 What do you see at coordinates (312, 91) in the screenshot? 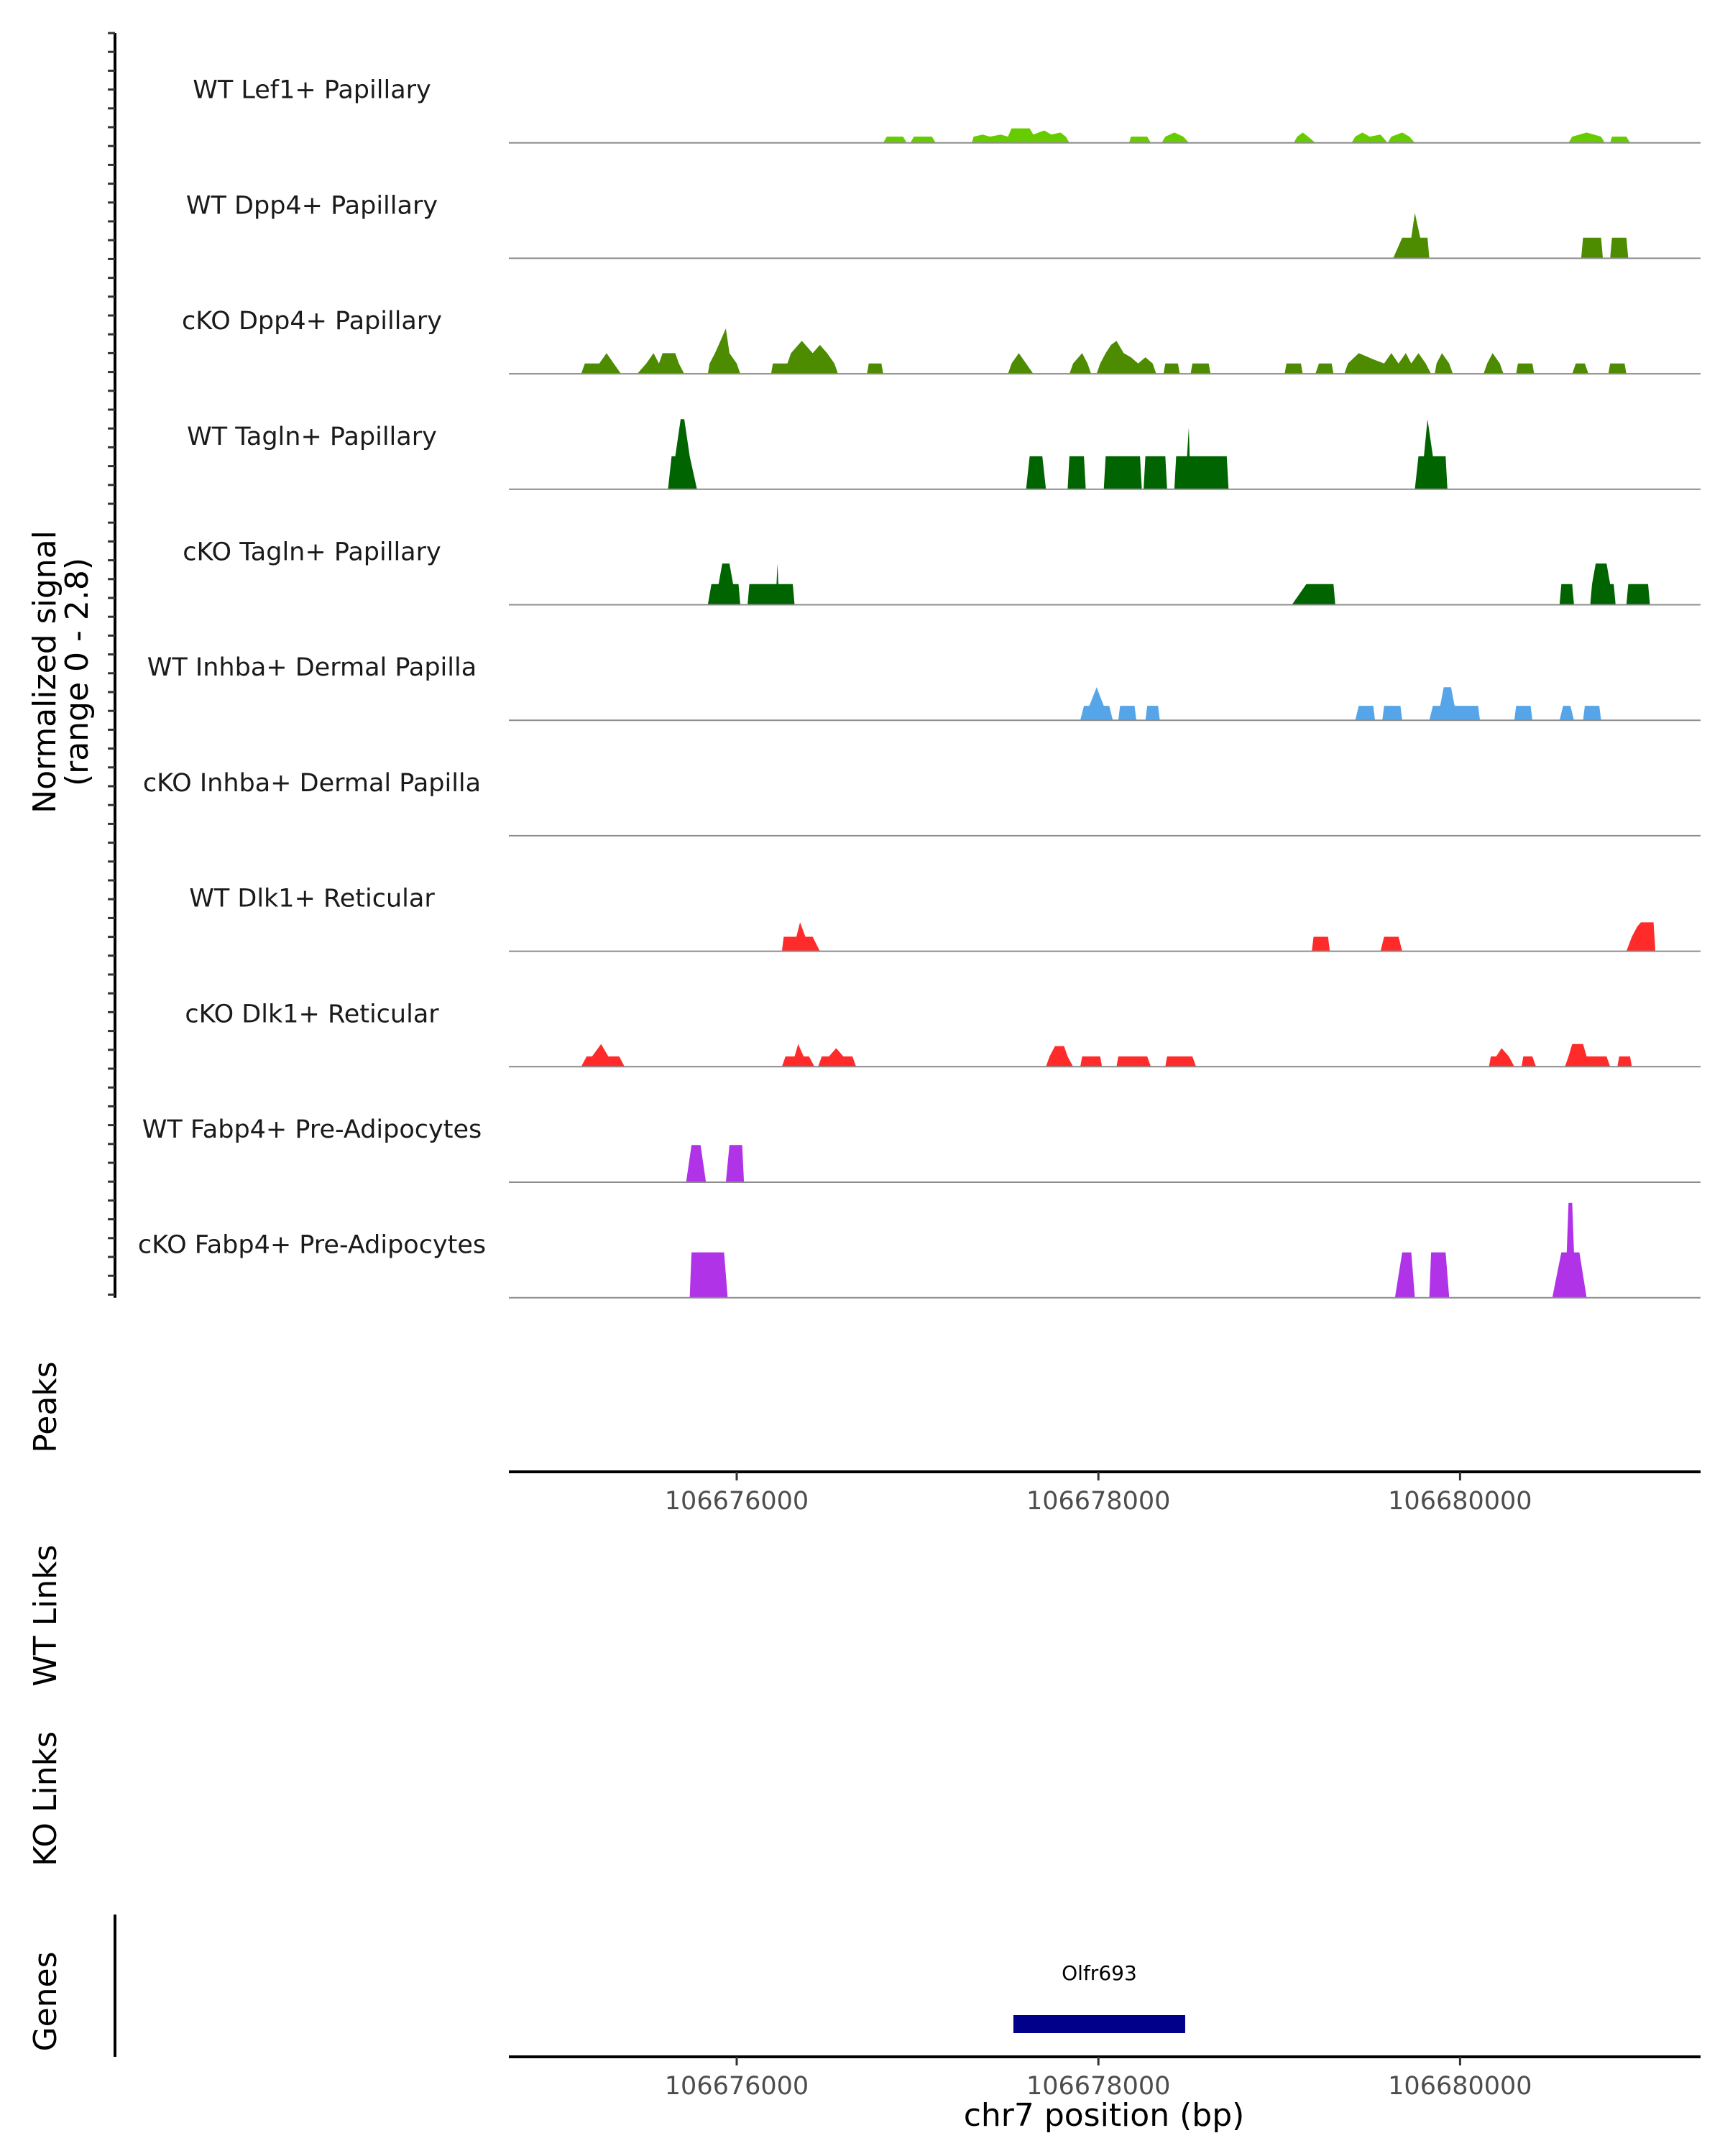
I see `track-label: WT Lef1+ Papillary` at bounding box center [312, 91].